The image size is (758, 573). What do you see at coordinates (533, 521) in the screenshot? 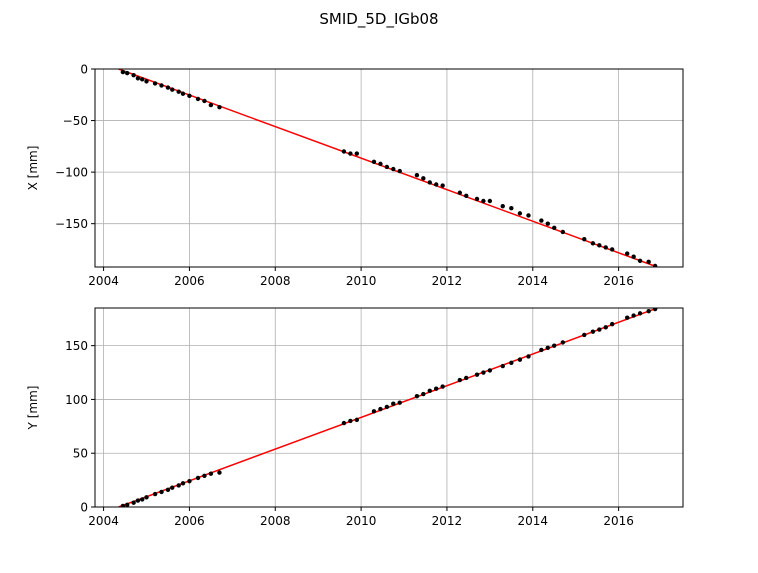
I see `y-xtick-label: 2014` at bounding box center [533, 521].